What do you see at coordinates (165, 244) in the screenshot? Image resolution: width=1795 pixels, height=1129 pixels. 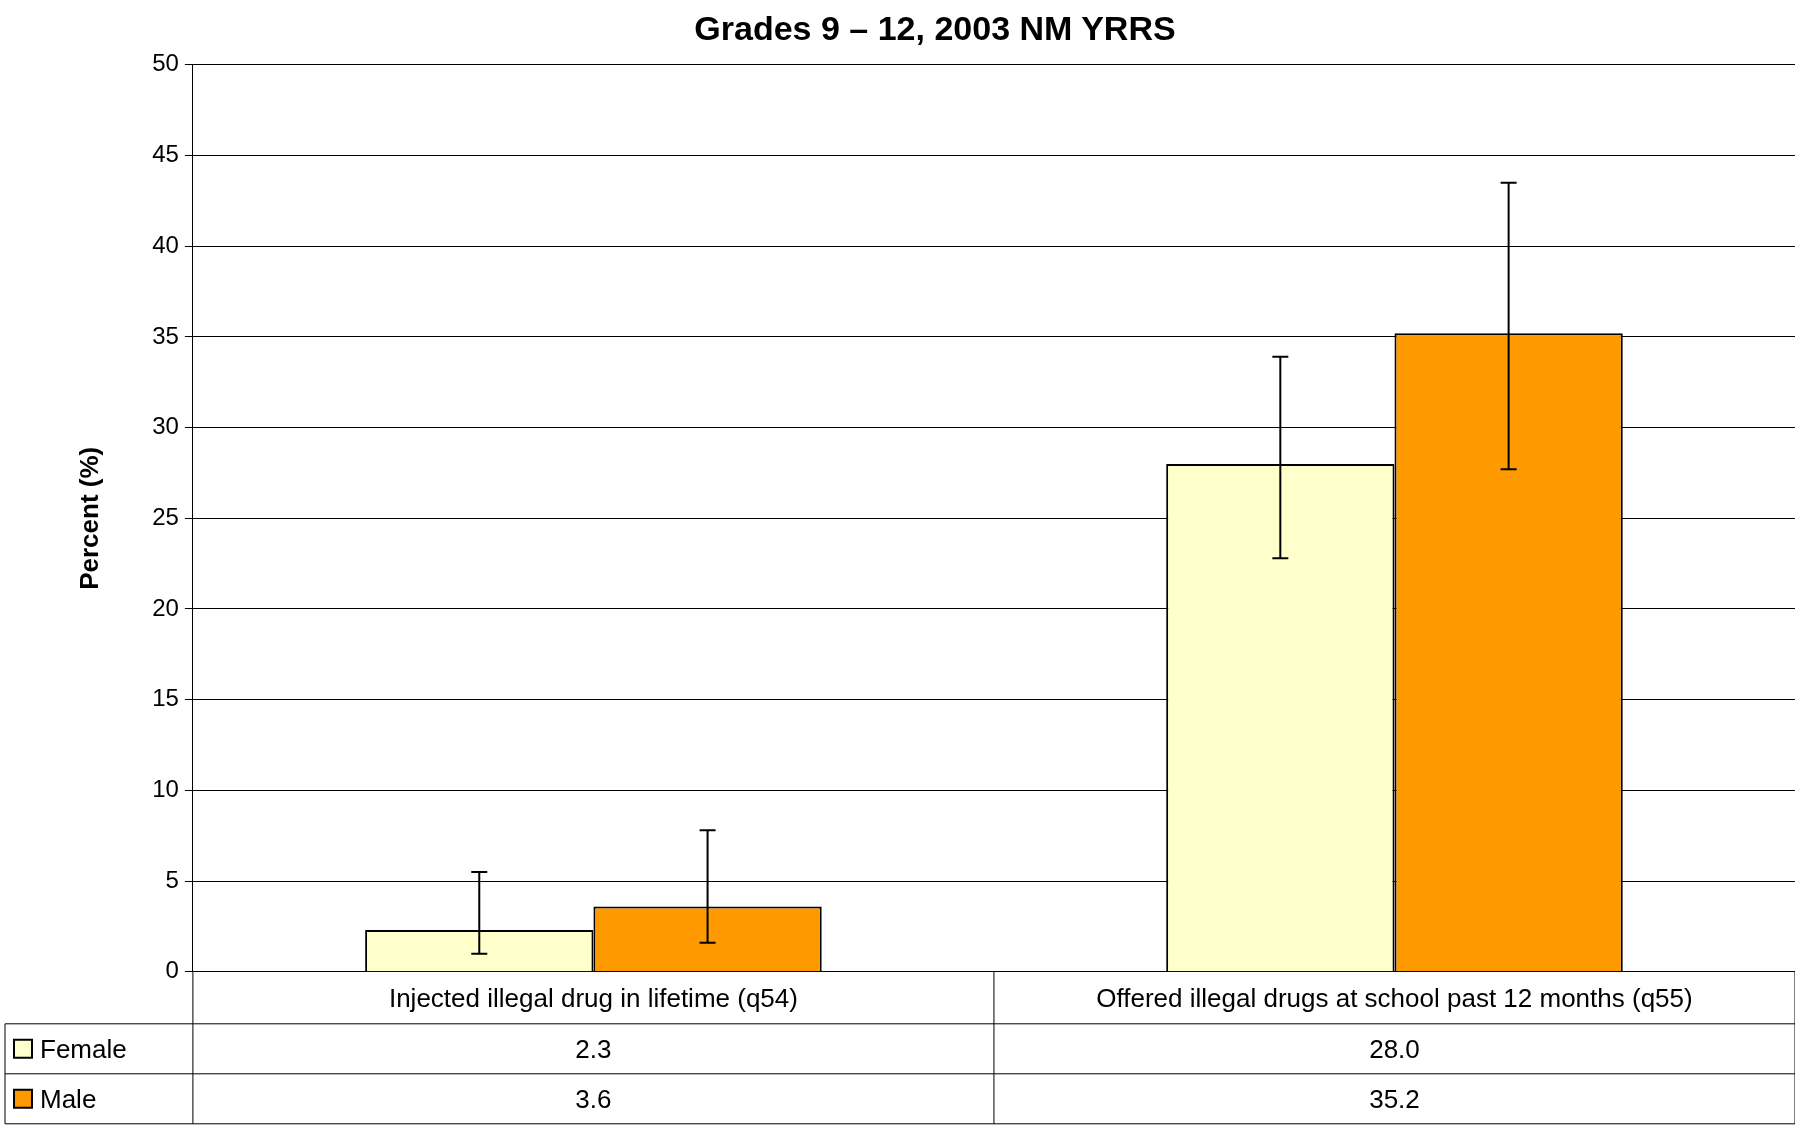 I see `y-tick-label: 40` at bounding box center [165, 244].